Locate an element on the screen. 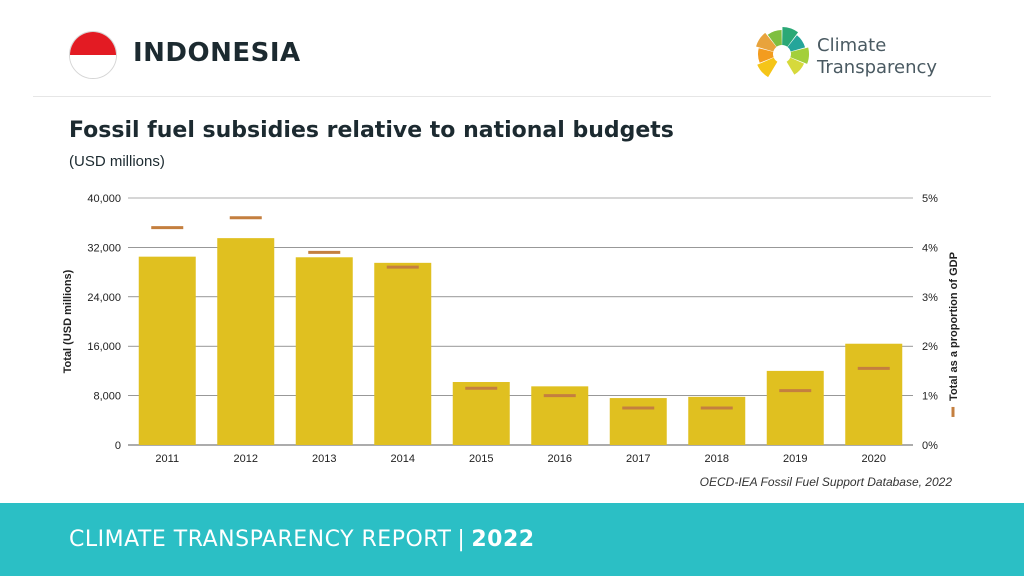 This screenshot has height=576, width=1024. y-tick-label: 40,000 is located at coordinates (104, 199).